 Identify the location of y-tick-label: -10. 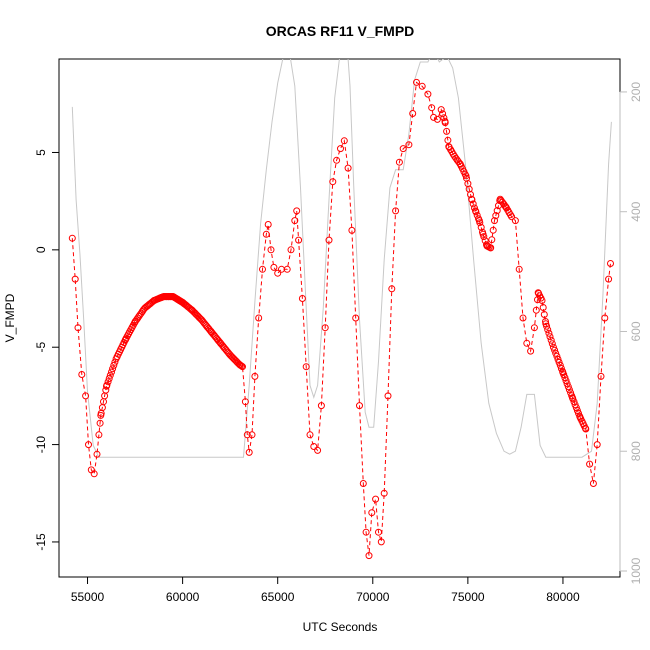
(41, 445).